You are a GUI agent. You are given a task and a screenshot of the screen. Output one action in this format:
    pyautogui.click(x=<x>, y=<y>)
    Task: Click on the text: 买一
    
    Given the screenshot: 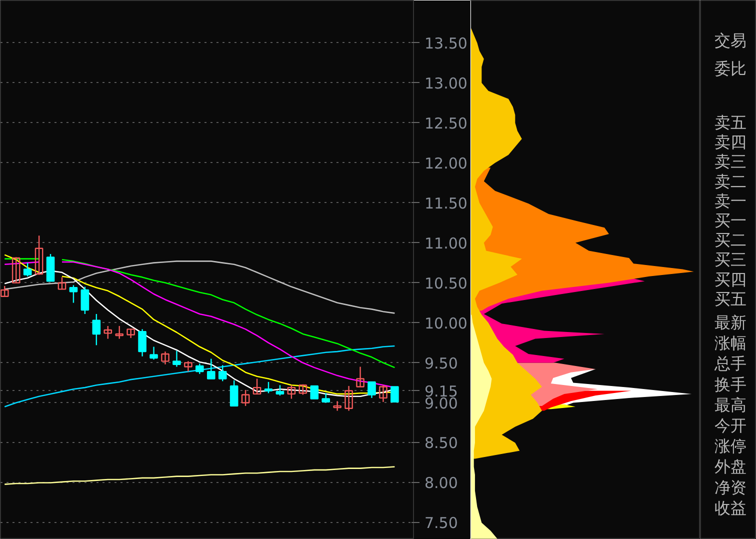 What is the action you would take?
    pyautogui.click(x=730, y=220)
    